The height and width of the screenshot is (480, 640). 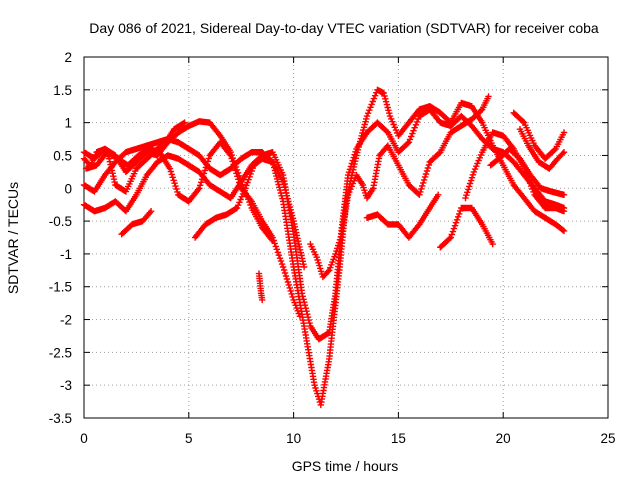 I want to click on y-tick-label: -1, so click(x=66, y=254).